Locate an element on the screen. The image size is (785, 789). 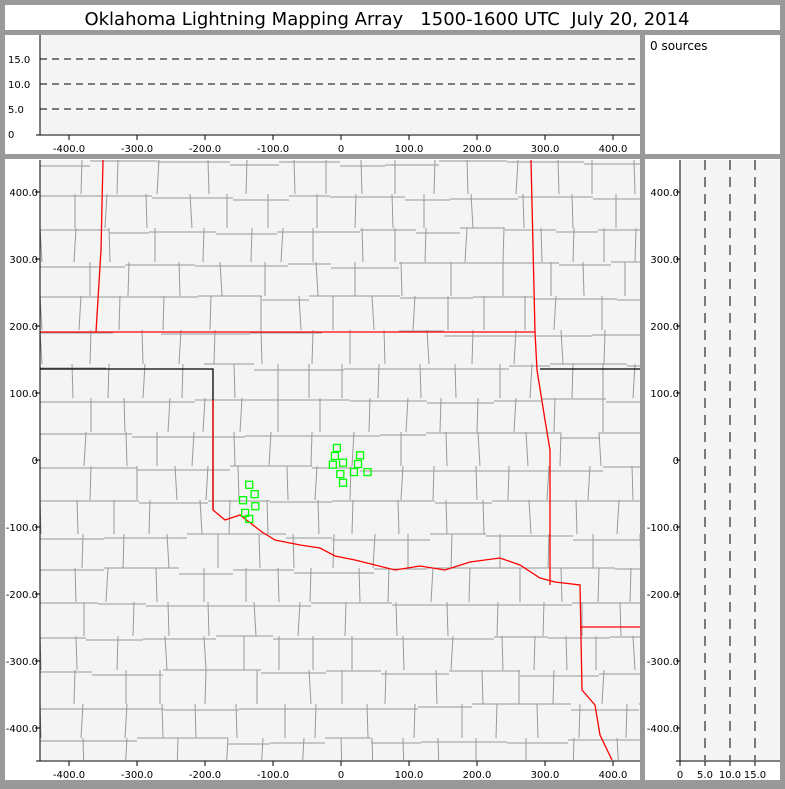
x-tick-label: 100.0 is located at coordinates (409, 775).